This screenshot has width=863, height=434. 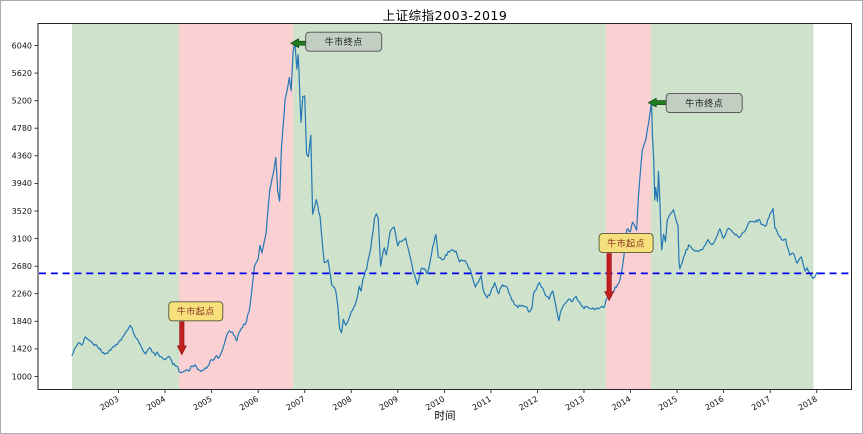 What do you see at coordinates (22, 73) in the screenshot?
I see `y-tick-label: 5620` at bounding box center [22, 73].